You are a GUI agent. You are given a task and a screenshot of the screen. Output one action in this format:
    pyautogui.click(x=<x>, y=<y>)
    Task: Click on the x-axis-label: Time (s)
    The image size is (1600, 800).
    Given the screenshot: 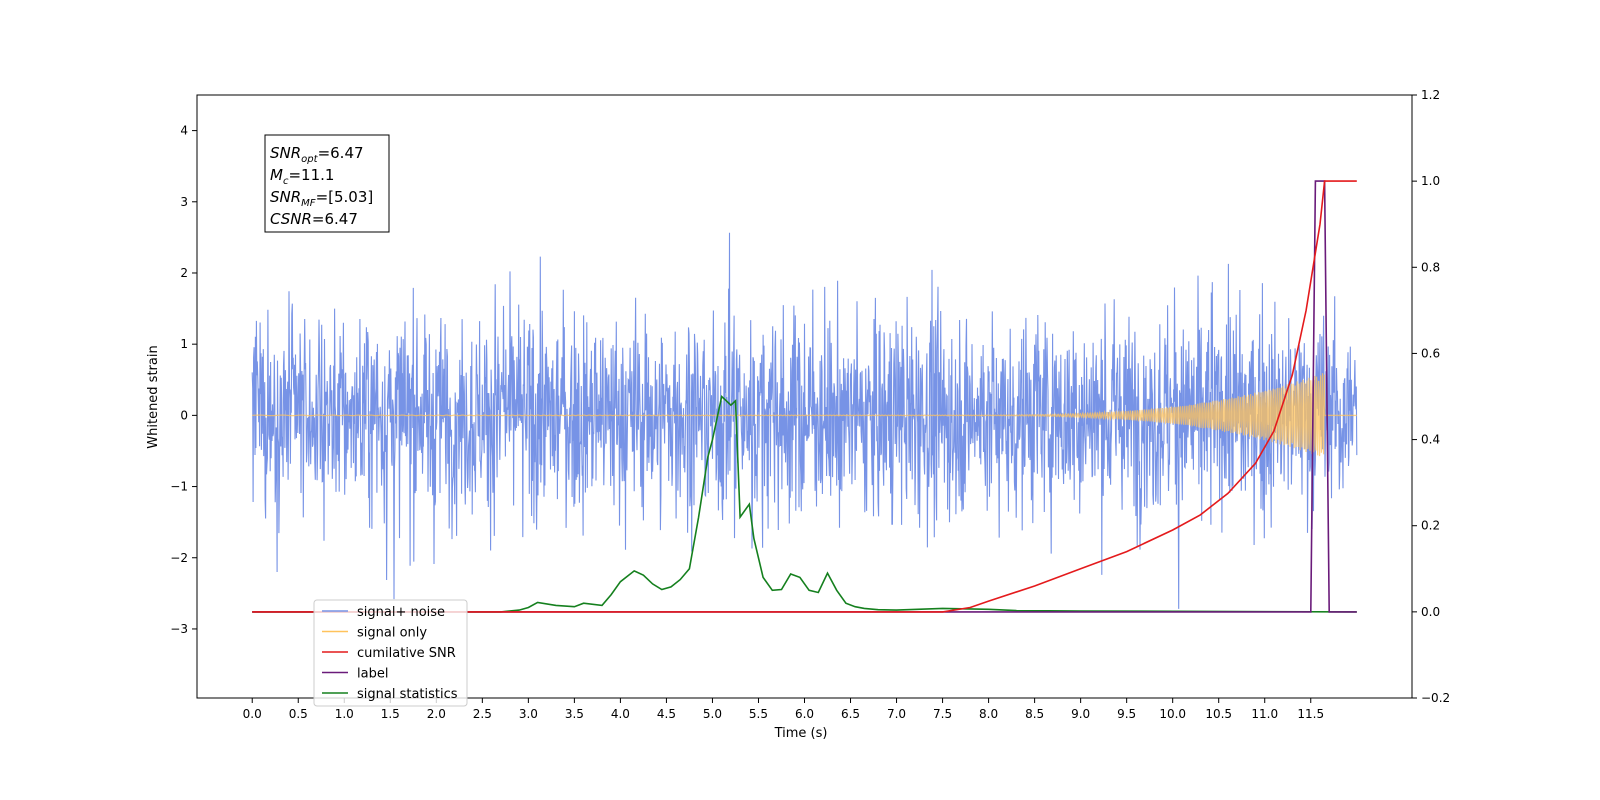 What is the action you would take?
    pyautogui.click(x=801, y=733)
    